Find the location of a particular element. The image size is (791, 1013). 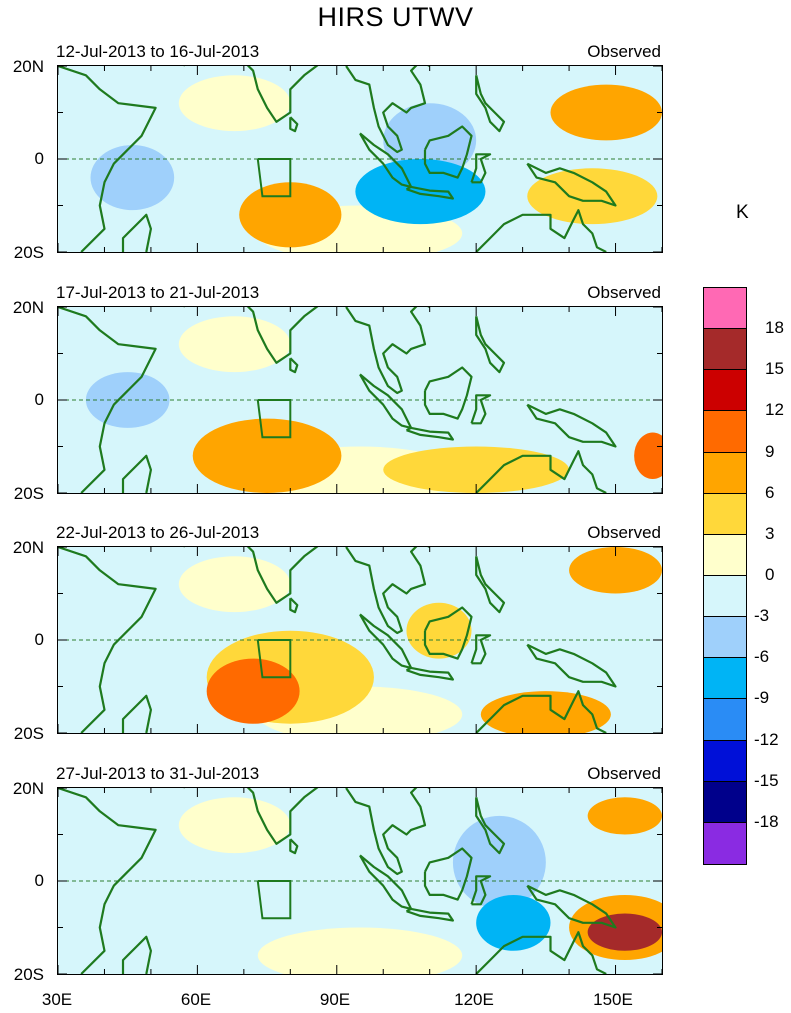

colorbar-label: 18 is located at coordinates (774, 328).